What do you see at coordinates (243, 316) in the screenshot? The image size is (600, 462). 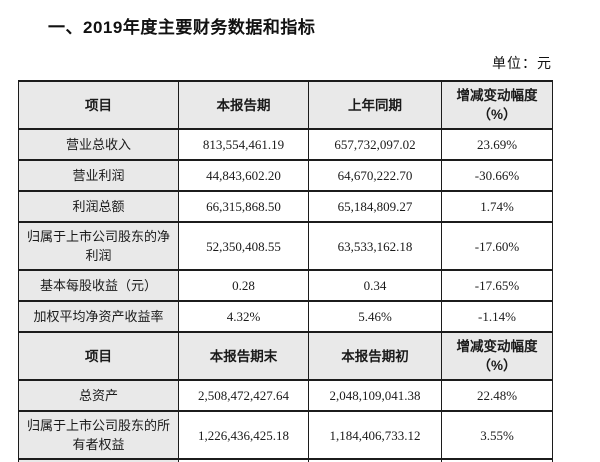 I see `value-cell: 4.32%` at bounding box center [243, 316].